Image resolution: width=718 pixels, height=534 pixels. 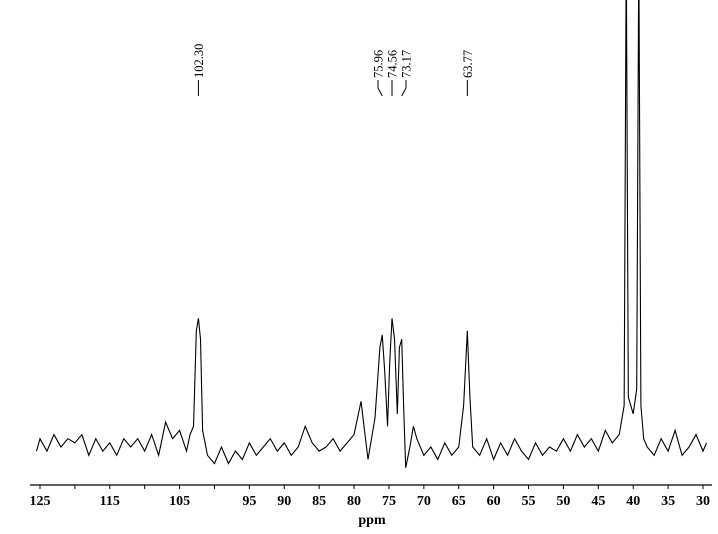 I want to click on x-tick-label: 125, so click(x=39, y=501).